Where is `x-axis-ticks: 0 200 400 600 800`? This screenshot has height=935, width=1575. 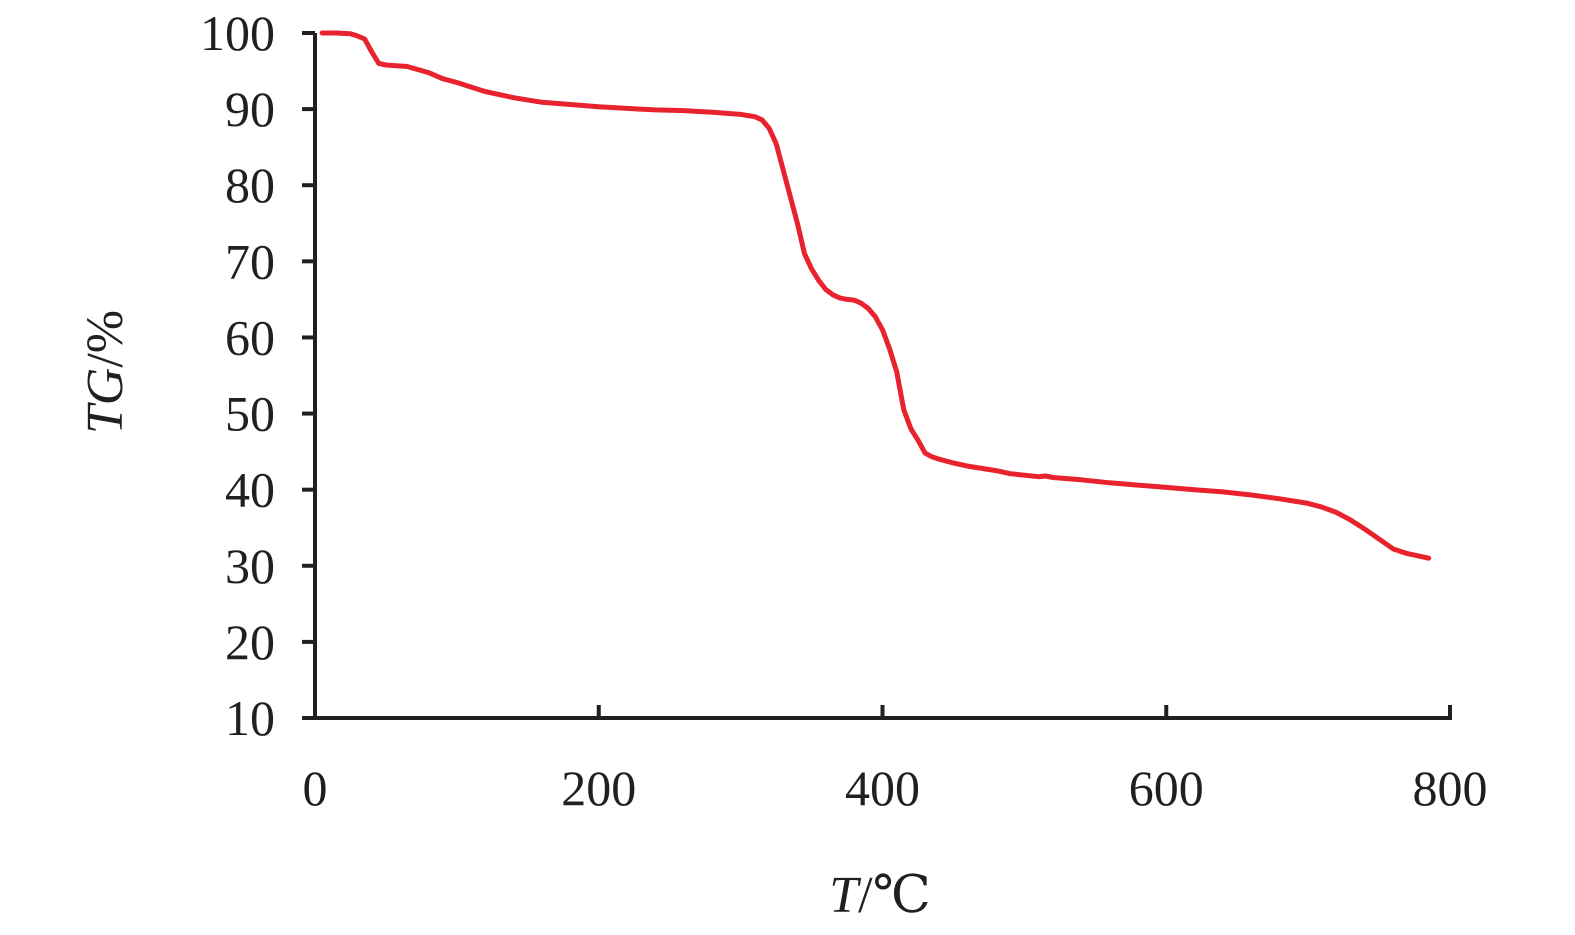
x-axis-ticks: 0 200 400 600 800 is located at coordinates (895, 760).